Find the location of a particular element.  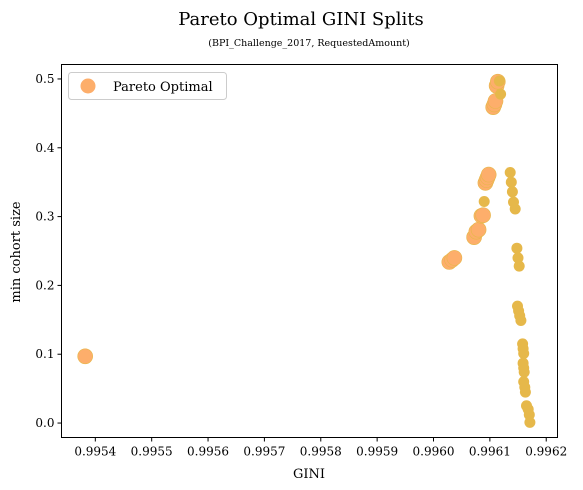

legend-label: Pareto Optimal is located at coordinates (163, 87).